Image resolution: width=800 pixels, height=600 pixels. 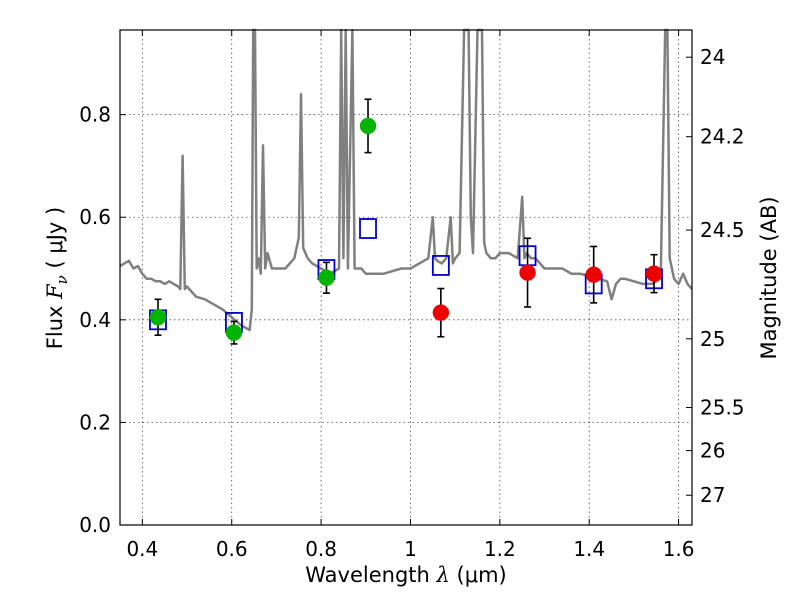 What do you see at coordinates (95, 320) in the screenshot?
I see `y-tick-label: 0.4` at bounding box center [95, 320].